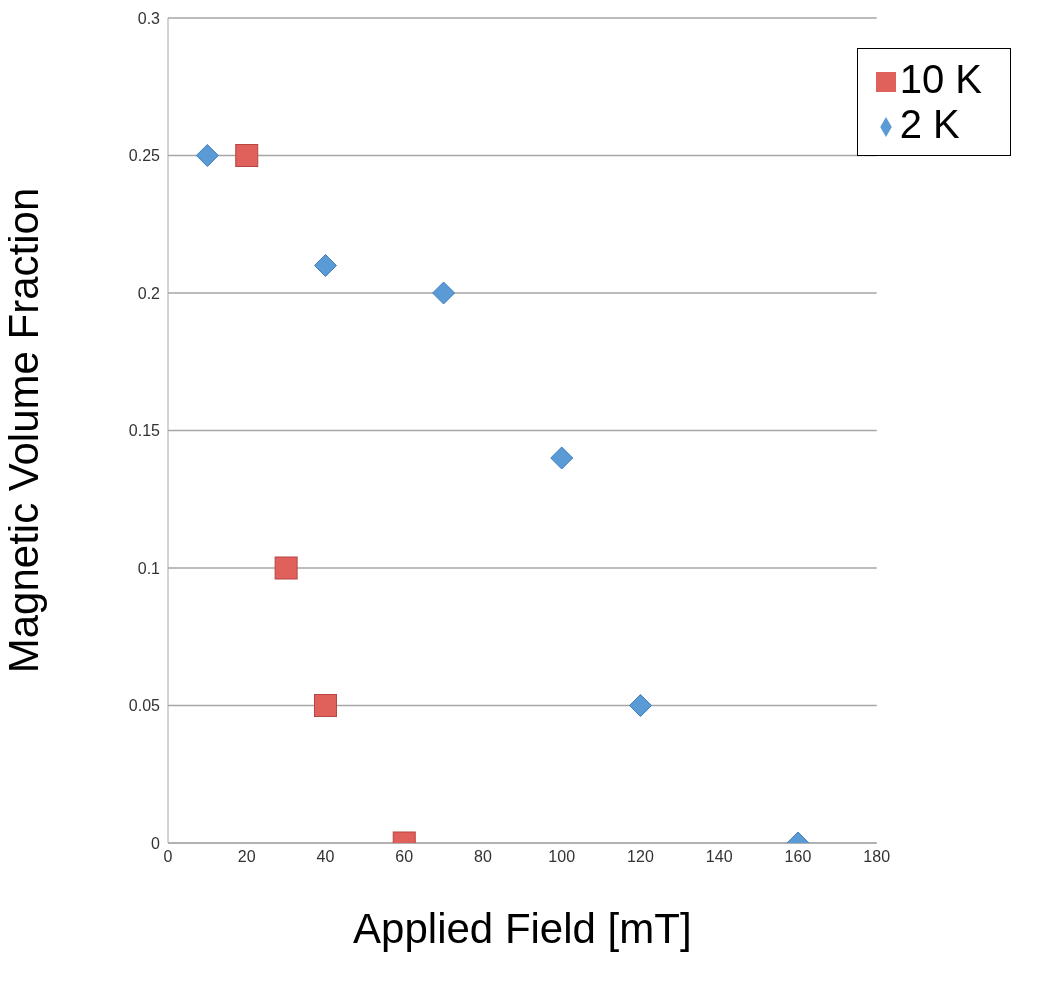 This screenshot has width=1059, height=1000. What do you see at coordinates (640, 857) in the screenshot?
I see `x-tick-label: 120` at bounding box center [640, 857].